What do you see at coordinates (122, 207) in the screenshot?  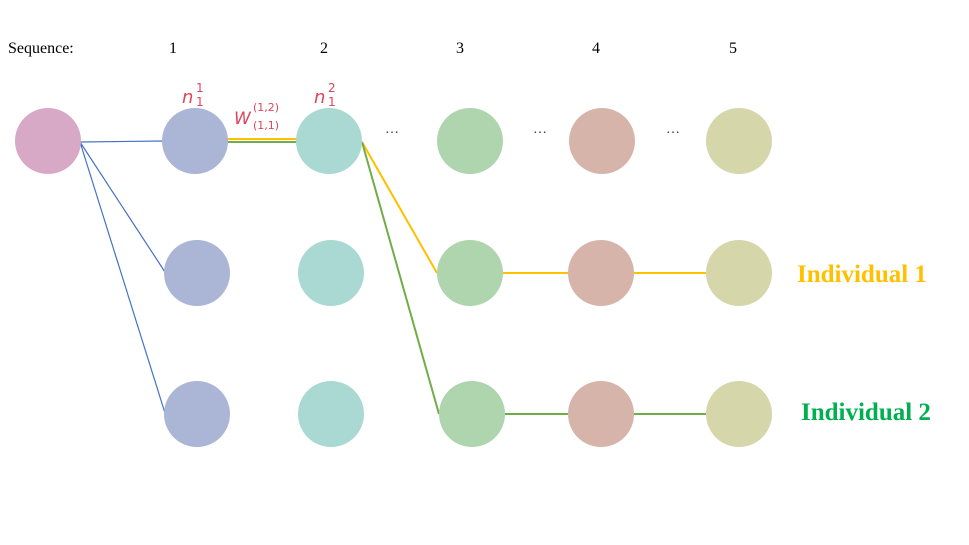 I see `edge-input-to-s1-middle` at bounding box center [122, 207].